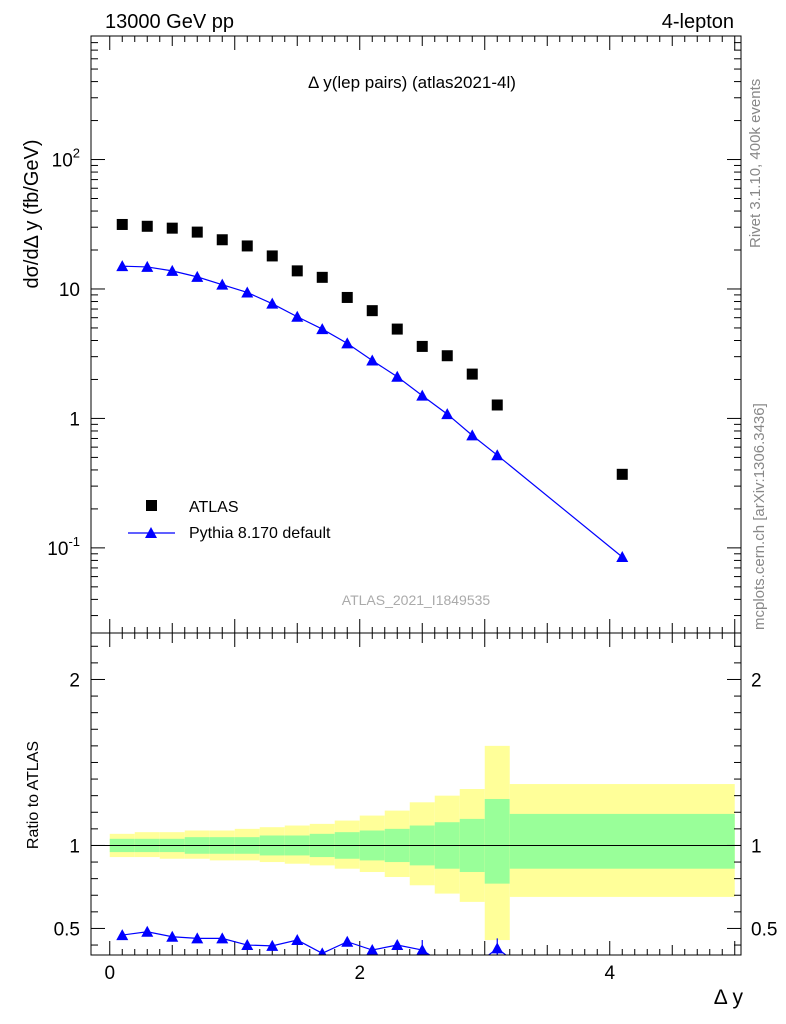 The height and width of the screenshot is (1024, 786). I want to click on ratio-tick-label-left: 2, so click(74, 680).